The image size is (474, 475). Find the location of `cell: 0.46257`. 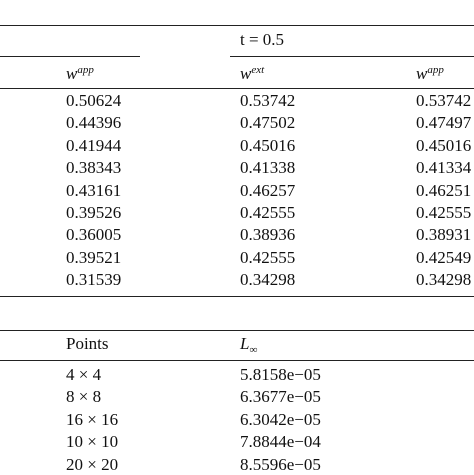

cell: 0.46257 is located at coordinates (268, 190).